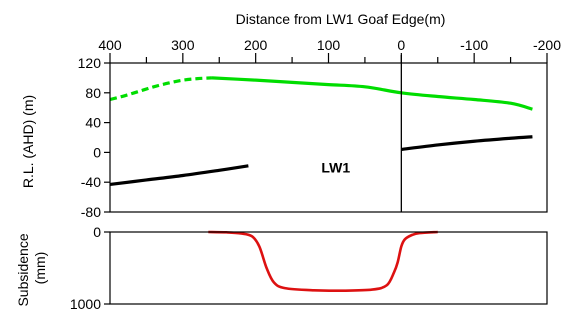 The width and height of the screenshot is (576, 320). Describe the element at coordinates (85, 304) in the screenshot. I see `subsidence-y-tick-label: 1000` at that location.